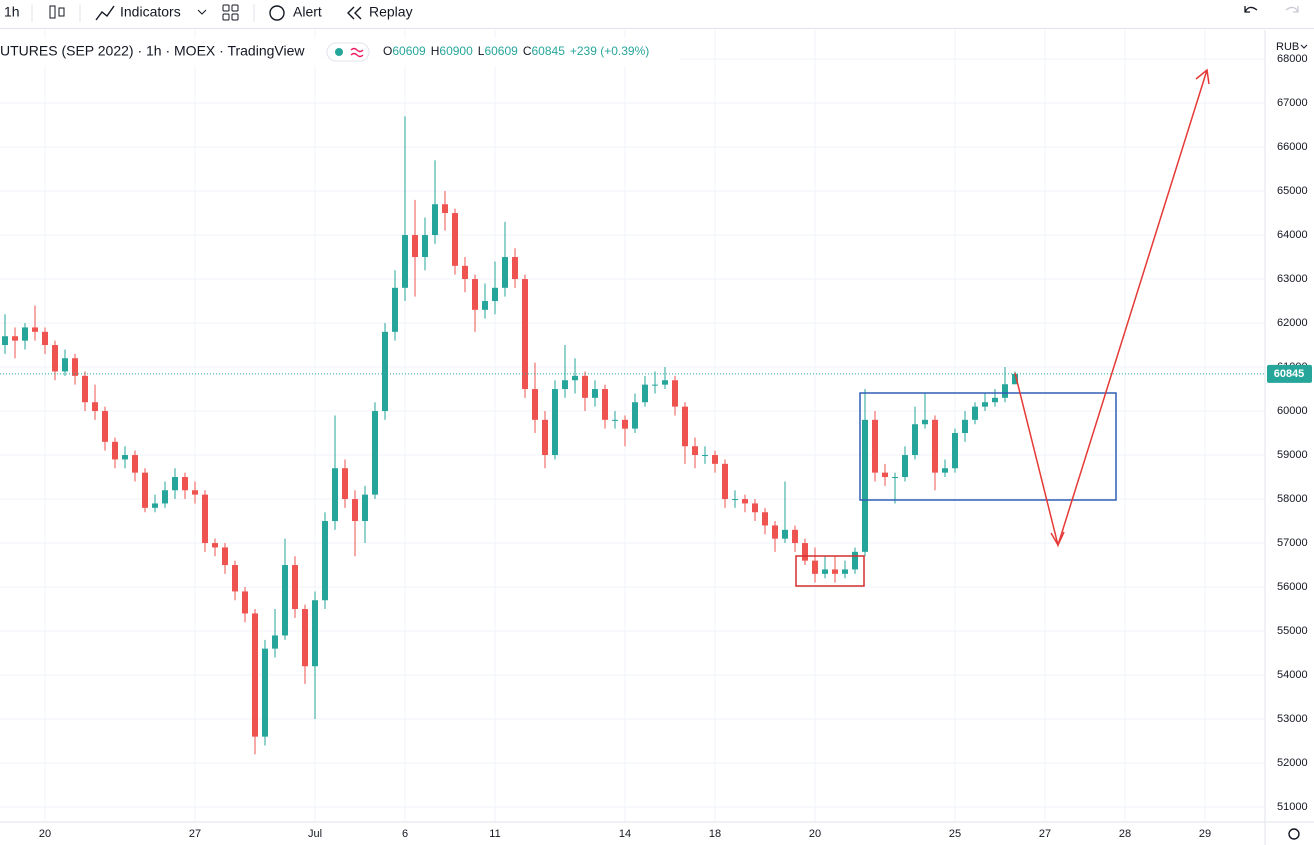 The width and height of the screenshot is (1314, 845). Describe the element at coordinates (315, 834) in the screenshot. I see `x-tick-label: Jul` at that location.